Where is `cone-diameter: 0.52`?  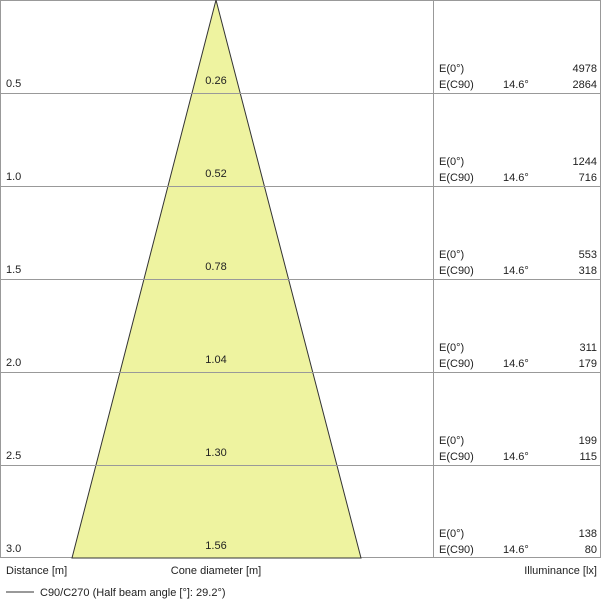 cone-diameter: 0.52 is located at coordinates (215, 174).